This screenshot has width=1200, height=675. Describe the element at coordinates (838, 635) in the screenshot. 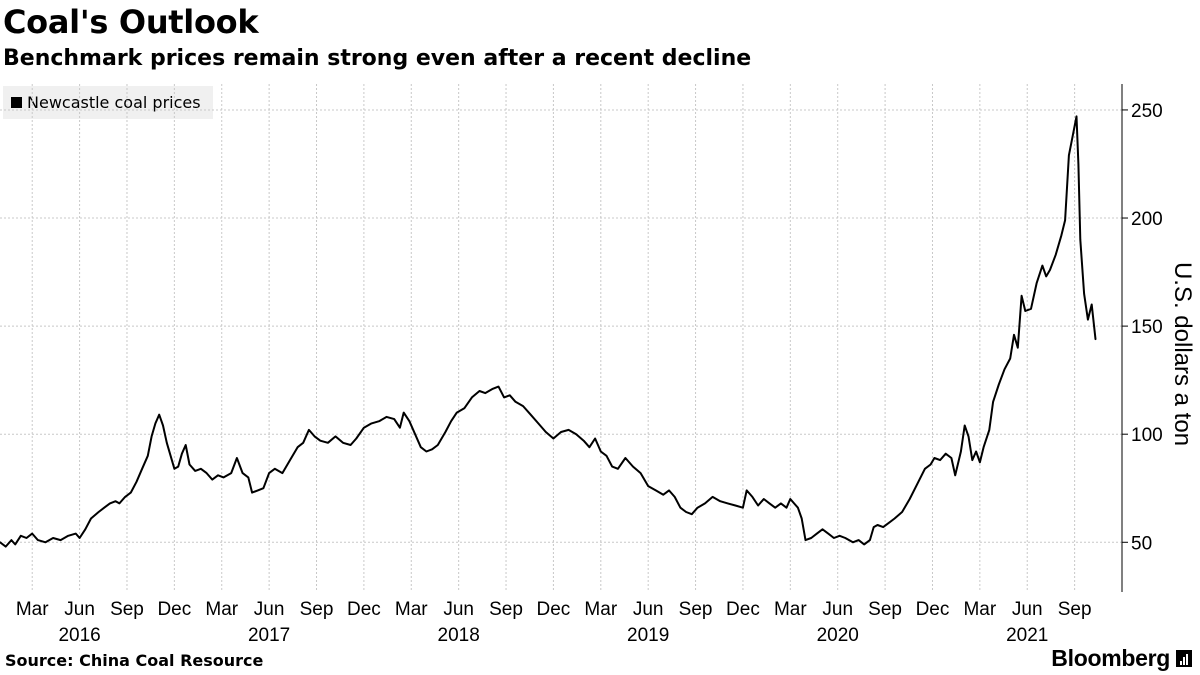

I see `x-year-label: 2020` at that location.